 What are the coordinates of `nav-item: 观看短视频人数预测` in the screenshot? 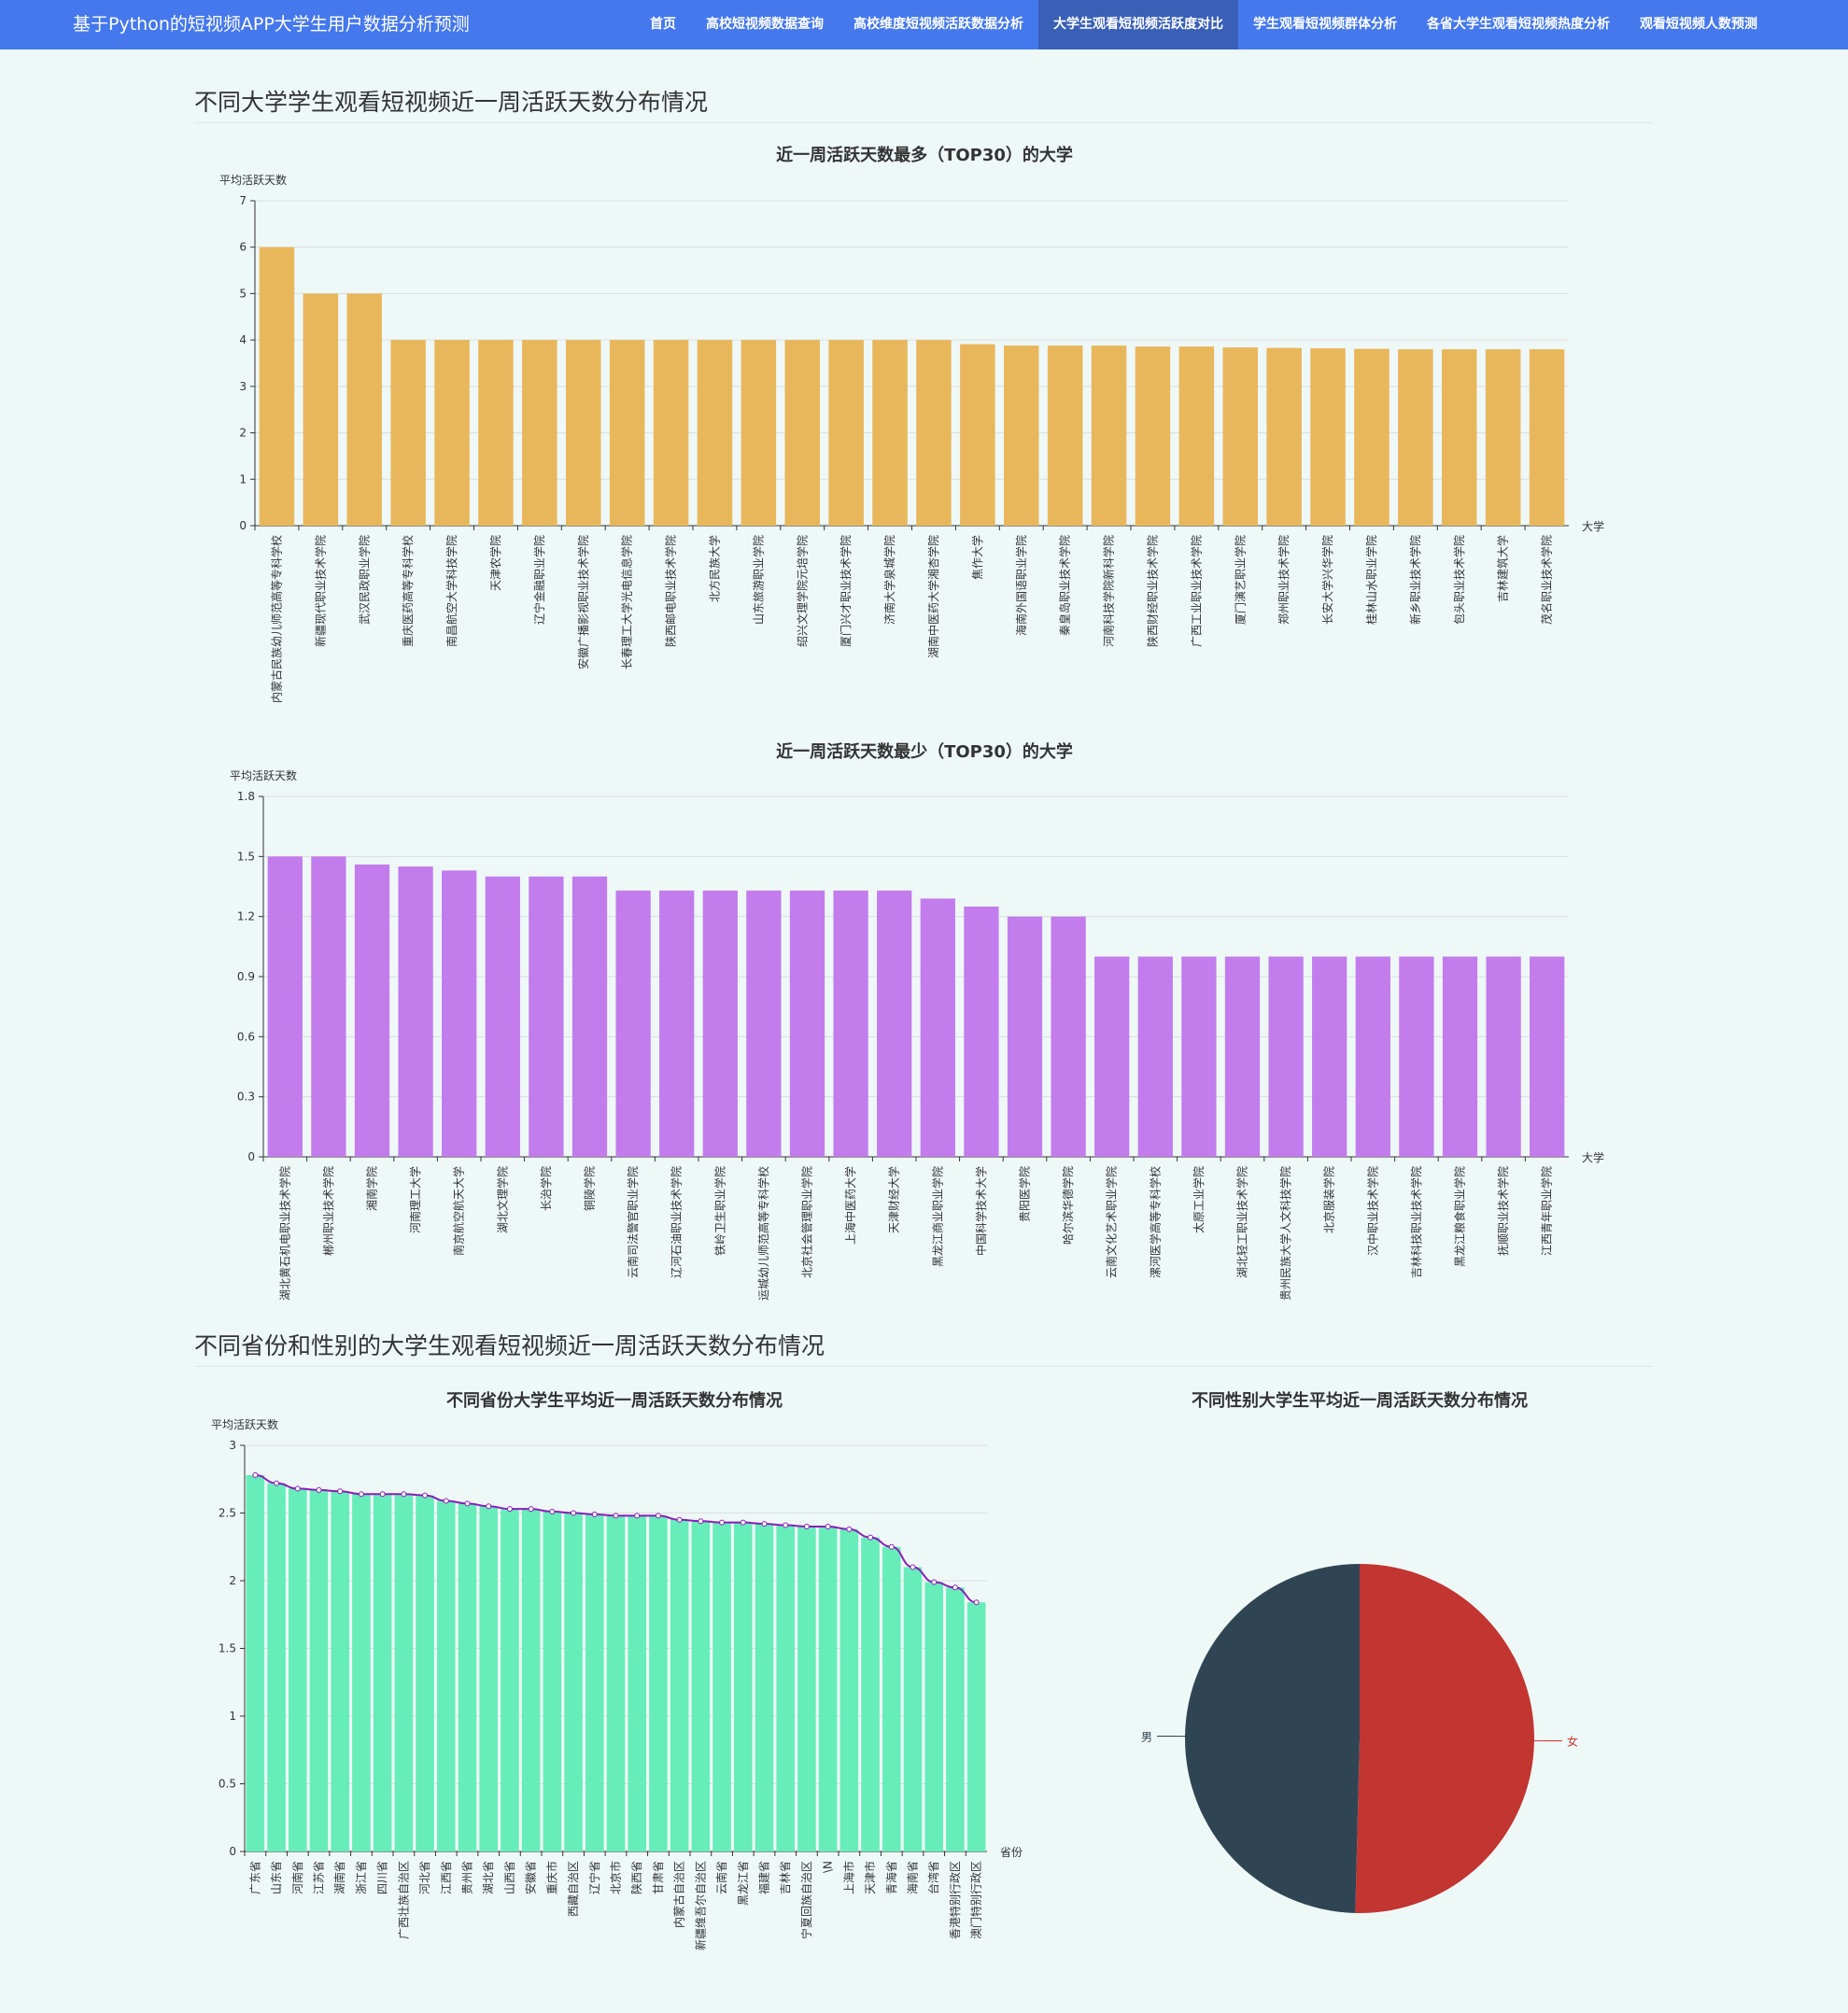 It's located at (1698, 25).